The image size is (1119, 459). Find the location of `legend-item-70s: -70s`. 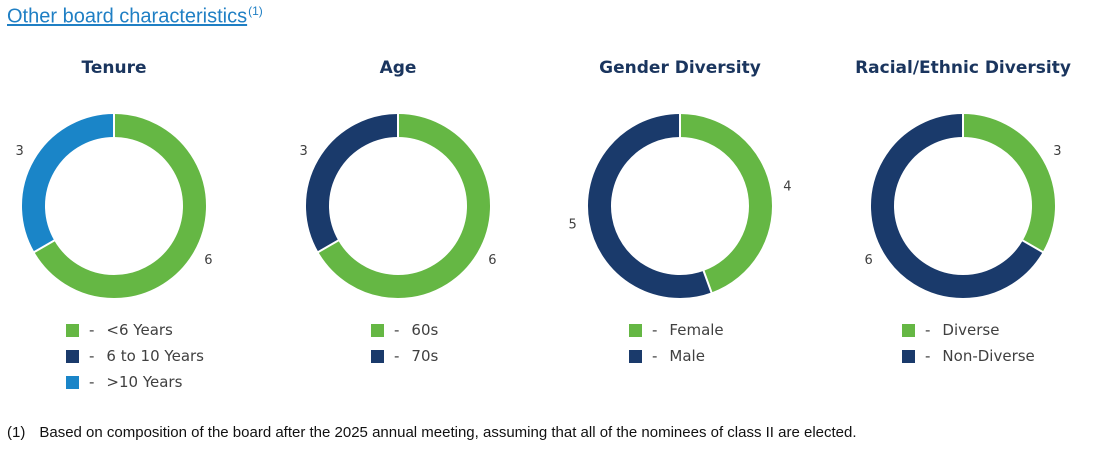

legend-item-70s: -70s is located at coordinates (404, 356).